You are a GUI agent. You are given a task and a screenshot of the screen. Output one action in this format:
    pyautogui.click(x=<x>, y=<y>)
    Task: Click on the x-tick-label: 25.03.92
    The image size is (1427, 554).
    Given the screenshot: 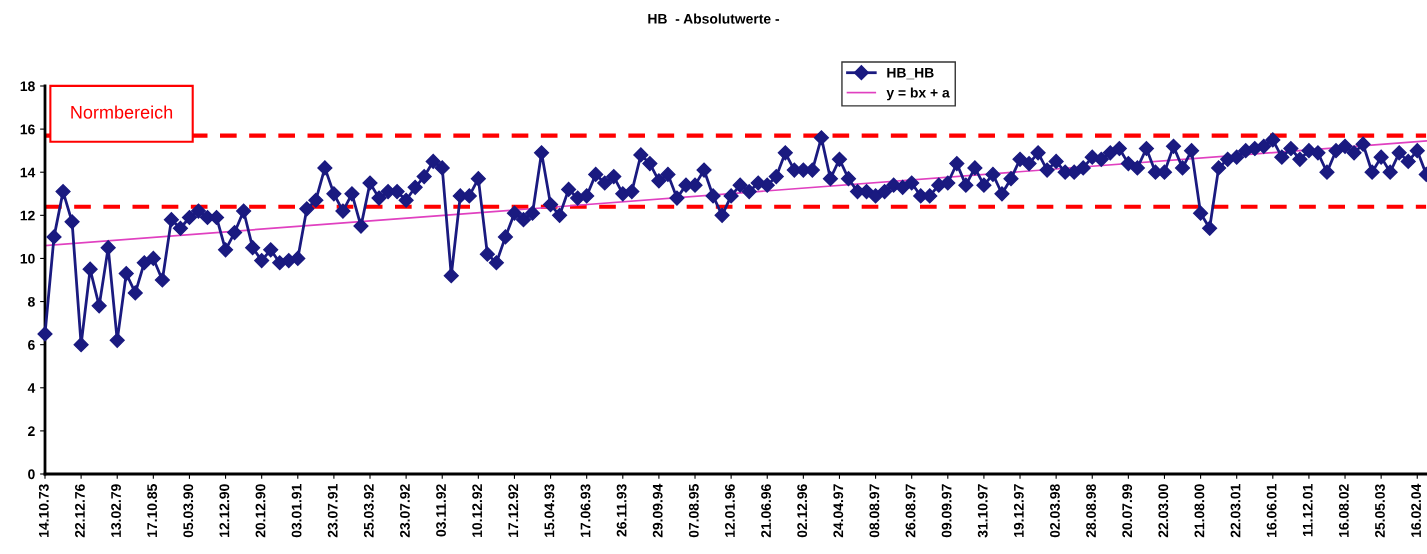 What is the action you would take?
    pyautogui.click(x=368, y=511)
    